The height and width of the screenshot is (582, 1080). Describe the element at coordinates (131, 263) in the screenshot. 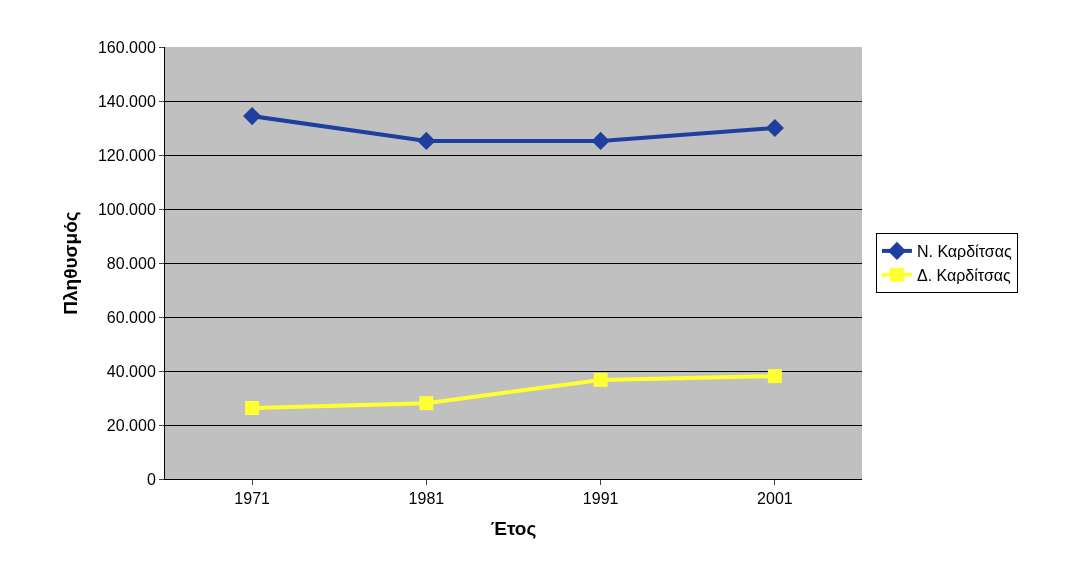

I see `y-tick-label: 80.000` at that location.